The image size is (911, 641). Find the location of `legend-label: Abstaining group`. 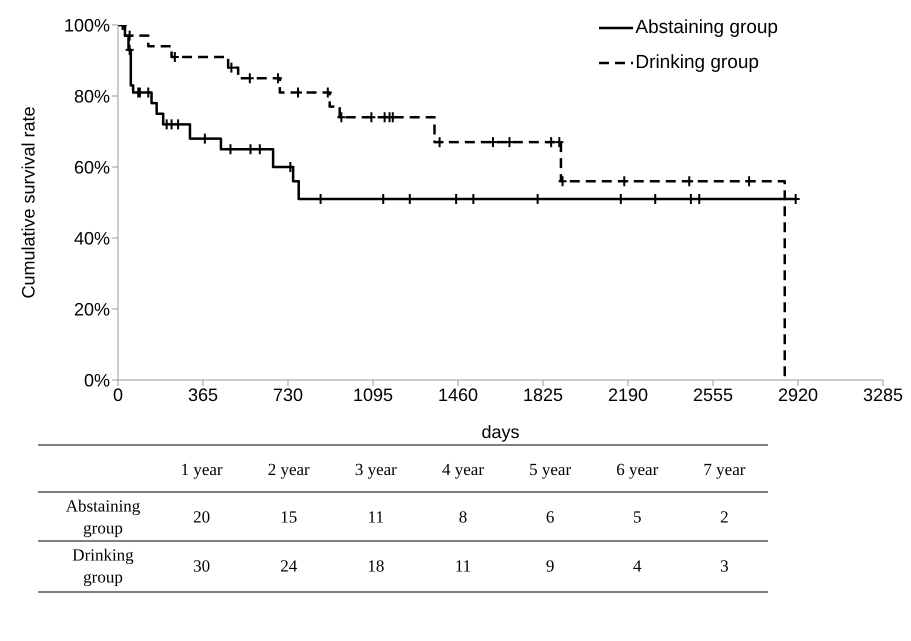

legend-label: Abstaining group is located at coordinates (706, 27).